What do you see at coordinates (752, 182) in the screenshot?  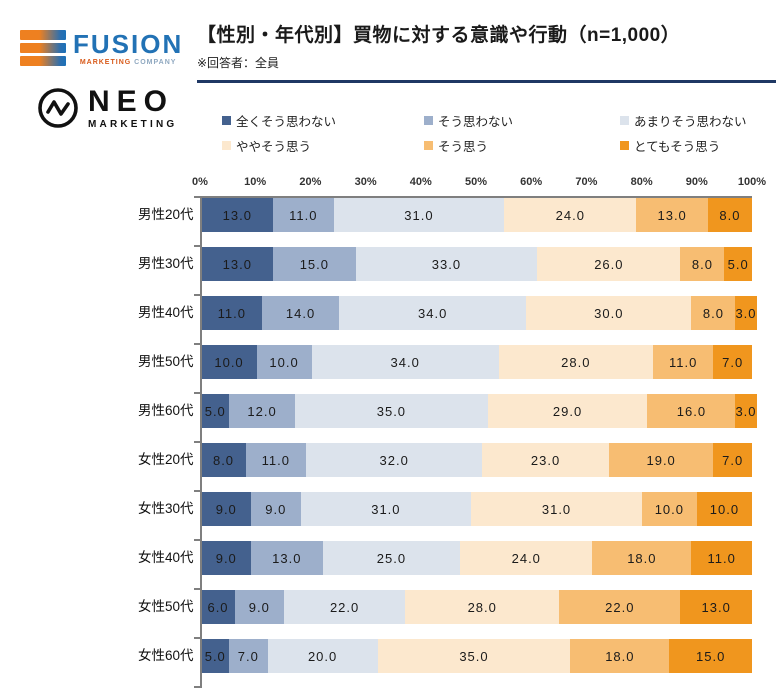 I see `x-axis-tick-label: 100%` at bounding box center [752, 182].